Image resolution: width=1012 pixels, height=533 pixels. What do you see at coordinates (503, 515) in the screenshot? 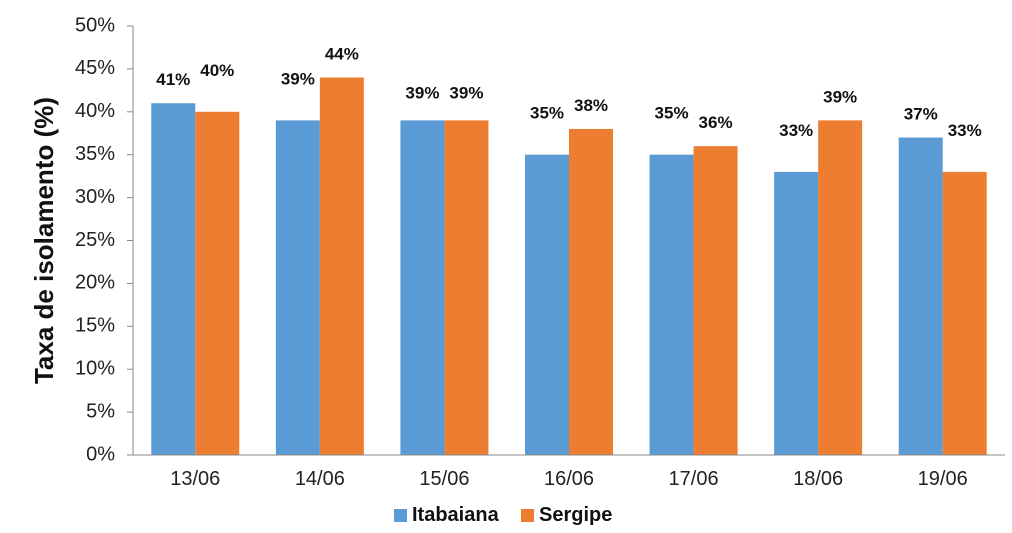
I see `legend: Itabaiana Sergipe` at bounding box center [503, 515].